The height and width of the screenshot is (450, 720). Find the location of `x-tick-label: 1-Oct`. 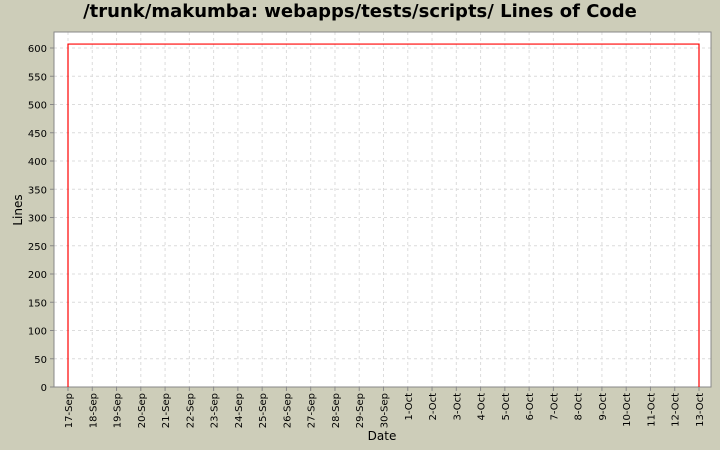

x-tick-label: 1-Oct is located at coordinates (409, 407).